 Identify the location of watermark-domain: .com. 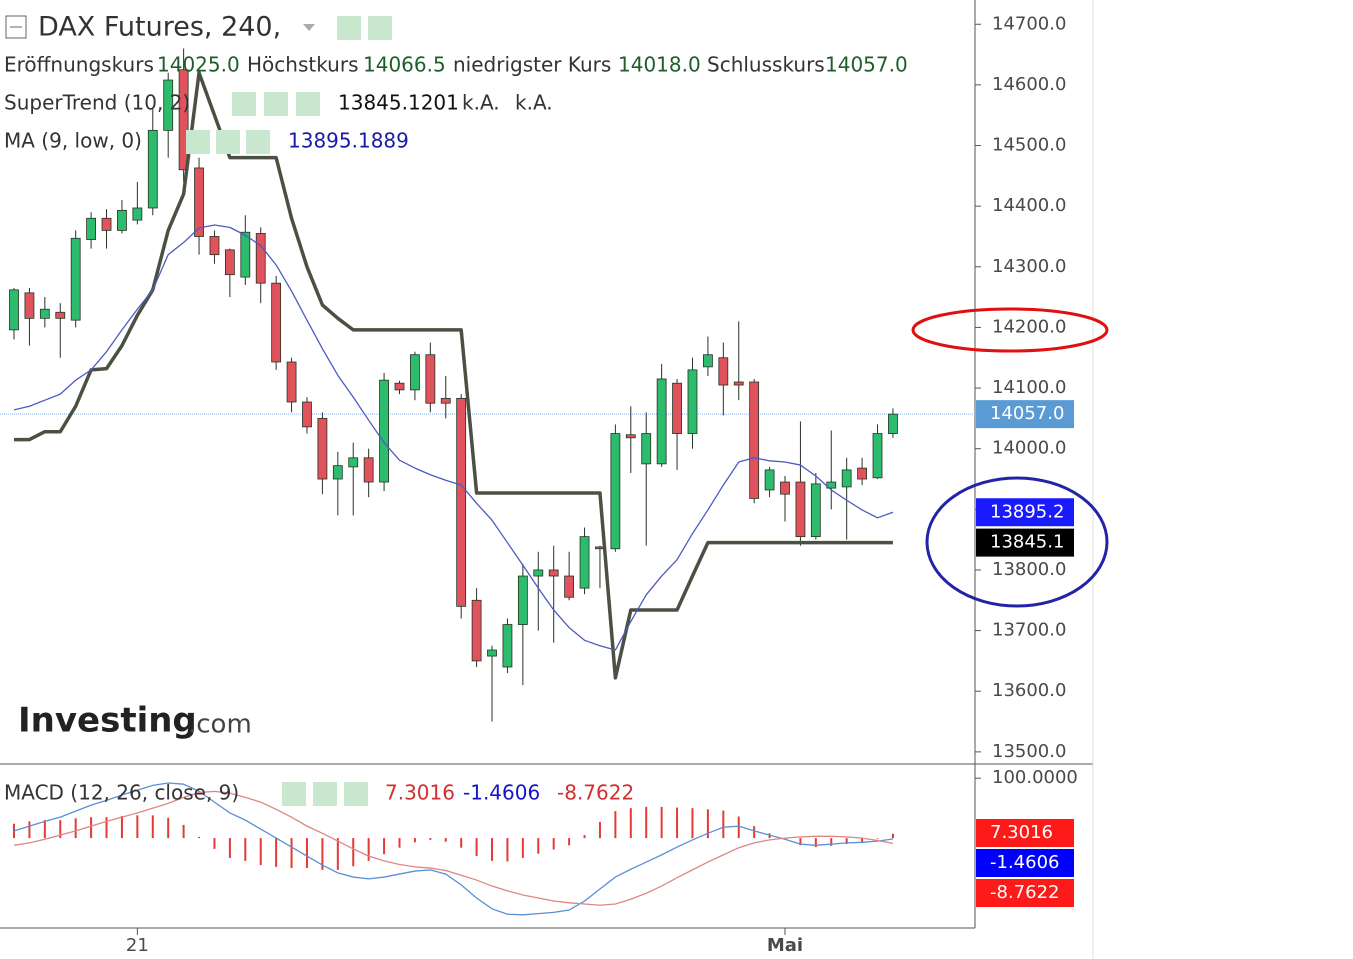
(220, 725).